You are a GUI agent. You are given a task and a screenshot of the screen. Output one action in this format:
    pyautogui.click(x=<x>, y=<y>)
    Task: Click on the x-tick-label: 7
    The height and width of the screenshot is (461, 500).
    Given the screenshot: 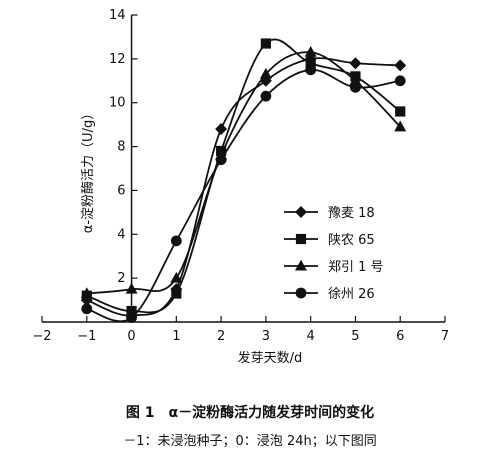 What is the action you would take?
    pyautogui.click(x=445, y=336)
    